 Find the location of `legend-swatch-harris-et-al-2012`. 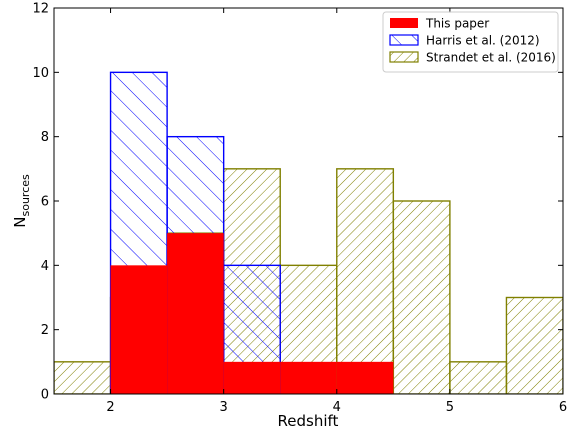

legend-swatch-harris-et-al-2012 is located at coordinates (404, 40).